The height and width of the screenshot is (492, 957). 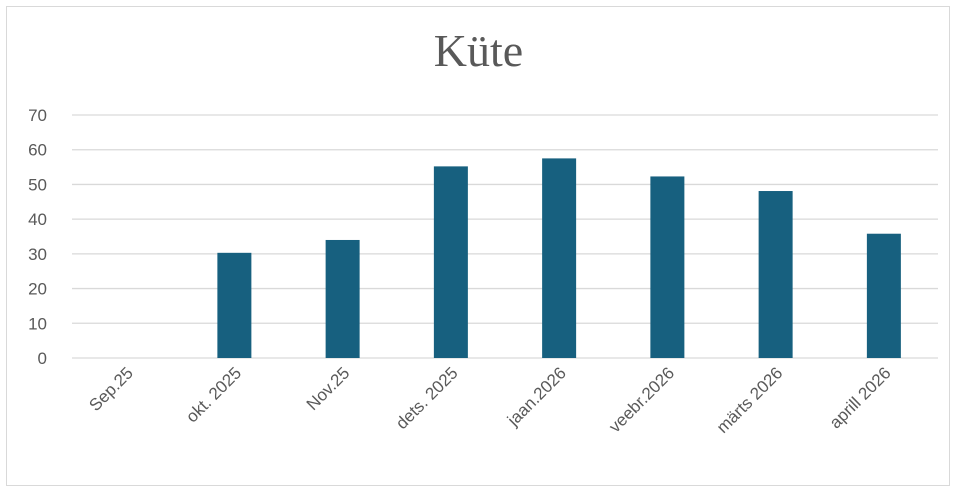 I want to click on y-tick-label: 70, so click(x=37, y=115).